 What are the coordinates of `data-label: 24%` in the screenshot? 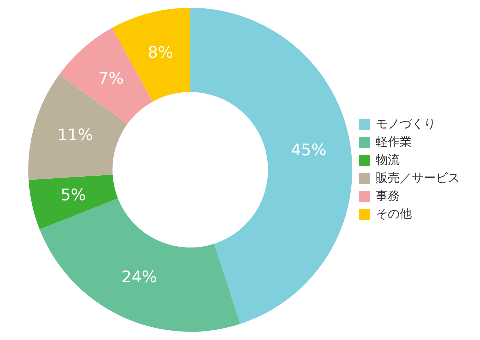 It's located at (140, 277).